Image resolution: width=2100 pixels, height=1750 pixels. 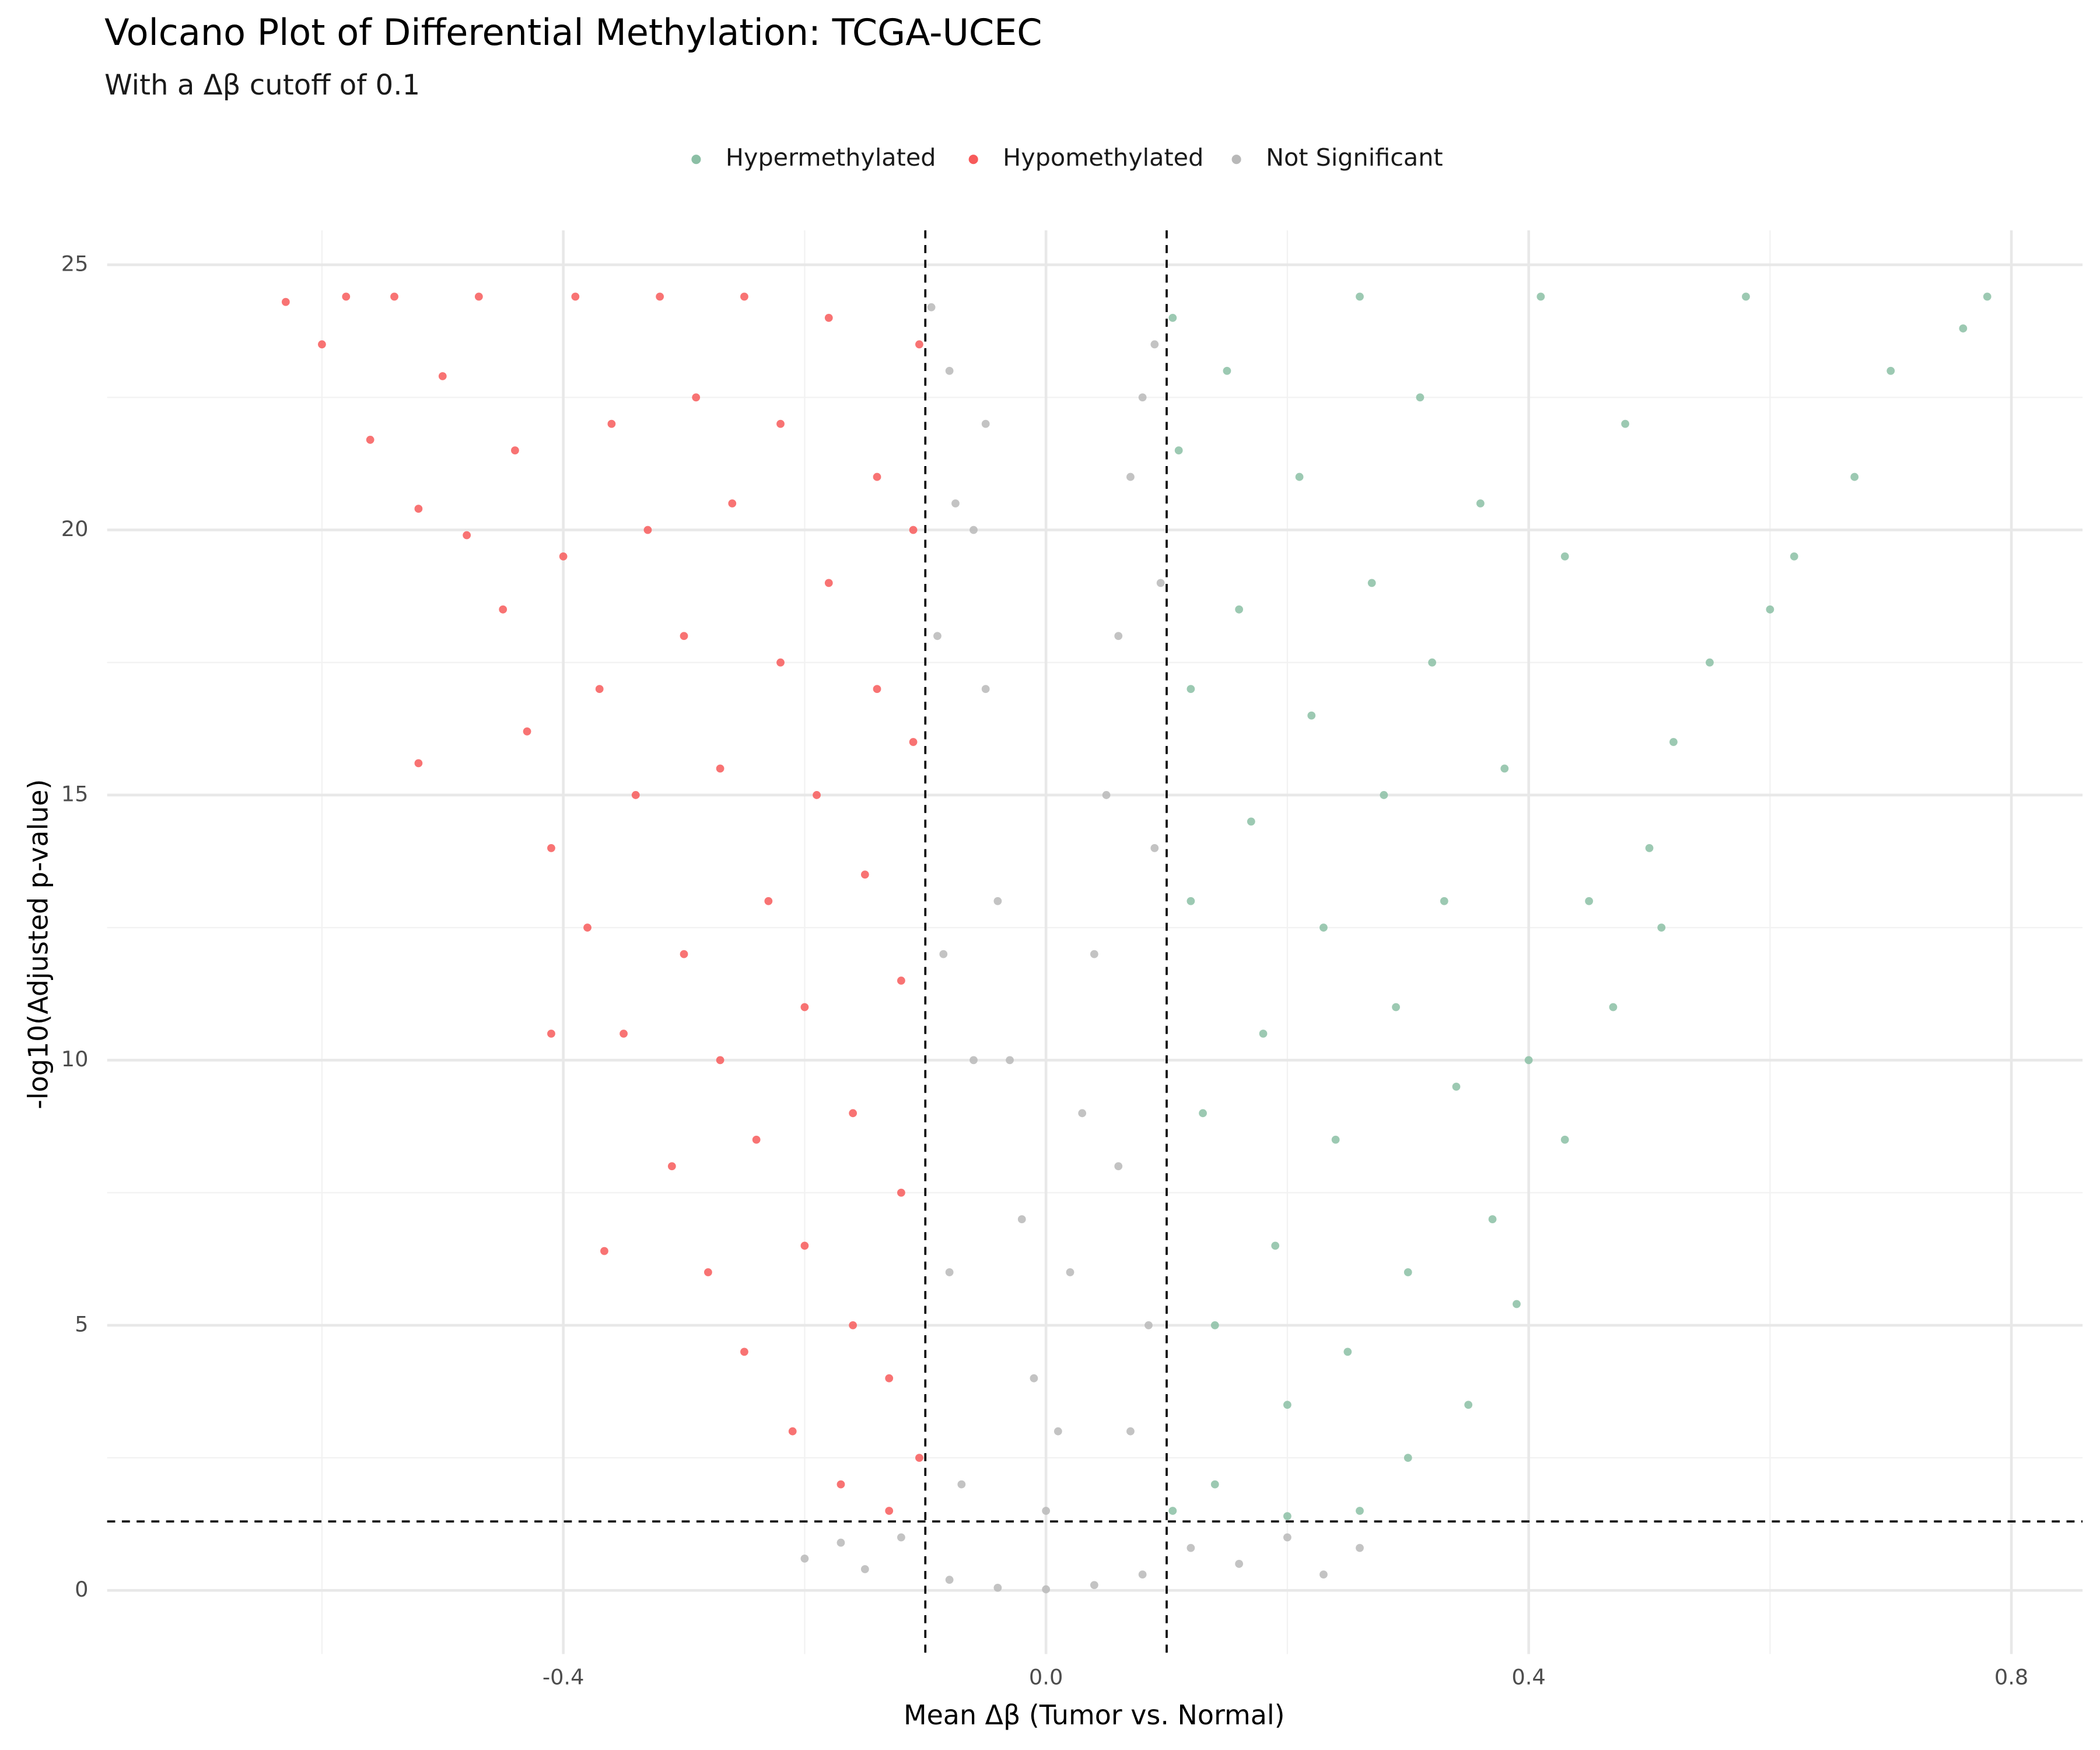 What do you see at coordinates (38, 944) in the screenshot?
I see `y-axis-label: -log10(Adjusted p-value)` at bounding box center [38, 944].